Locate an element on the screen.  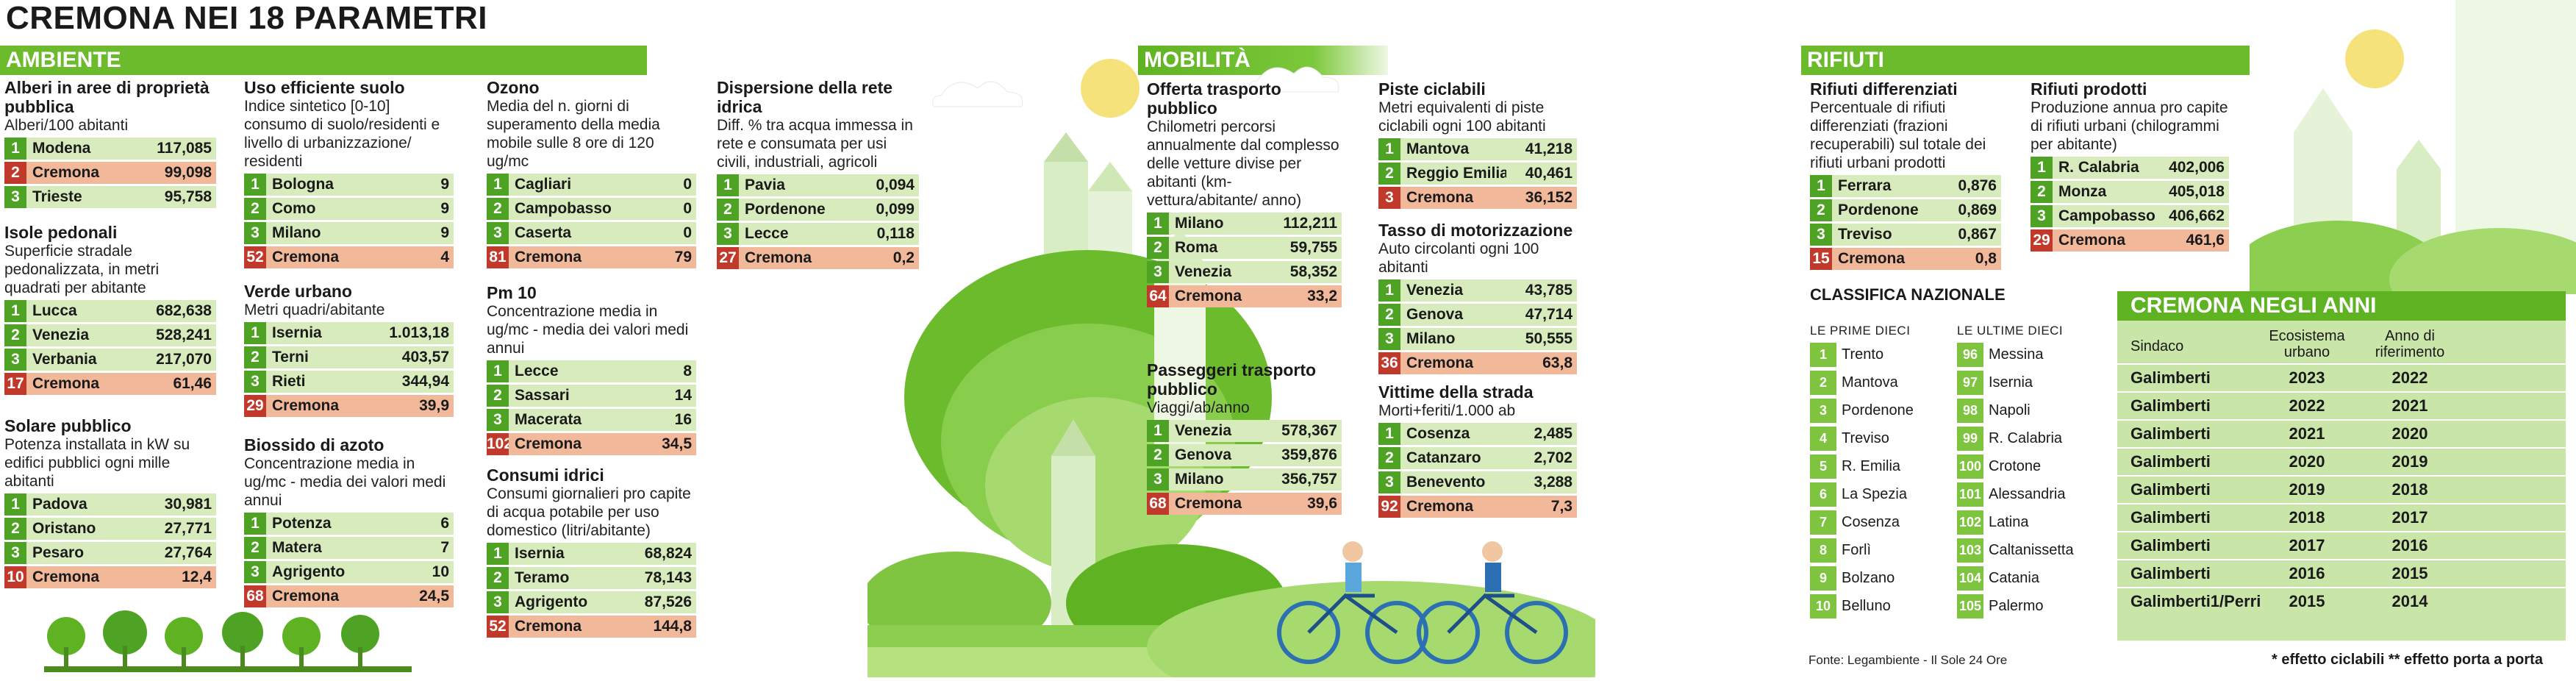
city-name: Teramo is located at coordinates (567, 578).